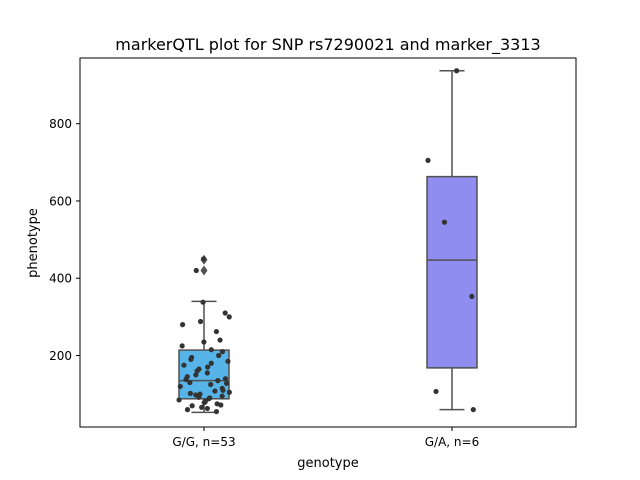 This screenshot has height=480, width=640. What do you see at coordinates (33, 243) in the screenshot?
I see `y-axis-label: phenotype` at bounding box center [33, 243].